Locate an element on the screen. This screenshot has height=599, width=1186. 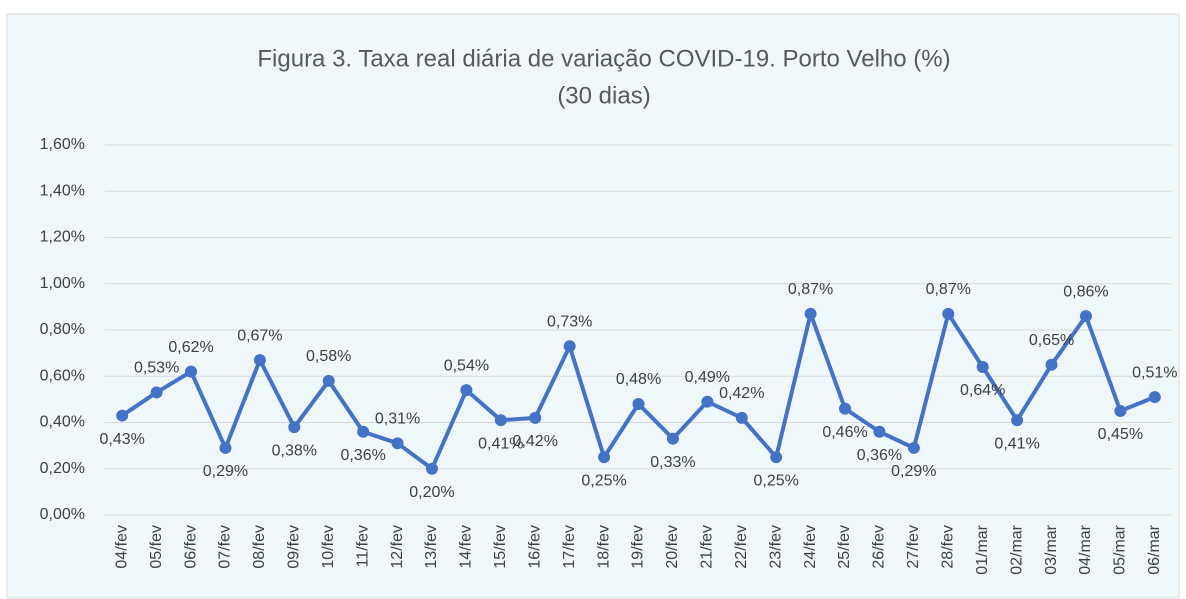
data-label: 0,38% is located at coordinates (294, 450).